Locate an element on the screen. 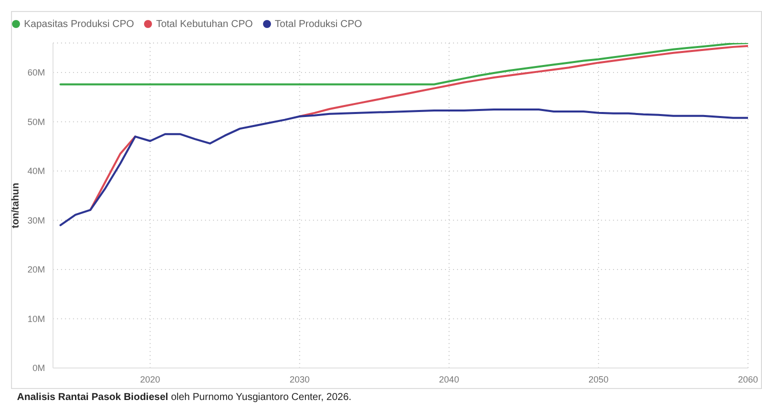 The height and width of the screenshot is (405, 762). y-tick-label: 60M is located at coordinates (36, 73).